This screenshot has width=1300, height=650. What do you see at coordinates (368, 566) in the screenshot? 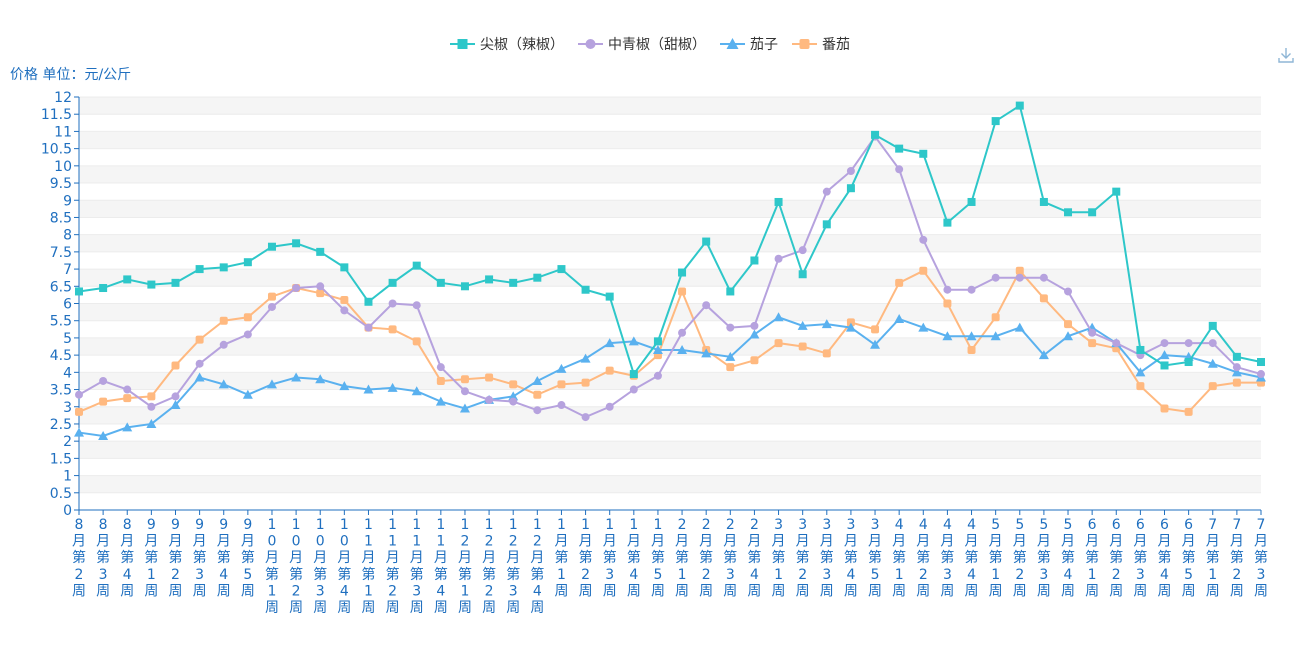
I see `x-tick-label: 1 1 月第 1 周` at bounding box center [368, 566].